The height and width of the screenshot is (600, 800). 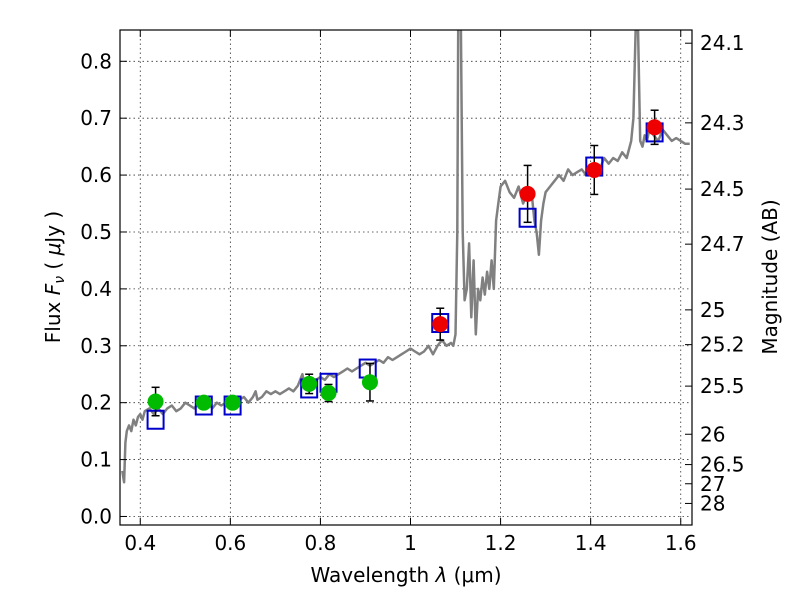 What do you see at coordinates (96, 175) in the screenshot?
I see `y-tick-label: 0.6` at bounding box center [96, 175].